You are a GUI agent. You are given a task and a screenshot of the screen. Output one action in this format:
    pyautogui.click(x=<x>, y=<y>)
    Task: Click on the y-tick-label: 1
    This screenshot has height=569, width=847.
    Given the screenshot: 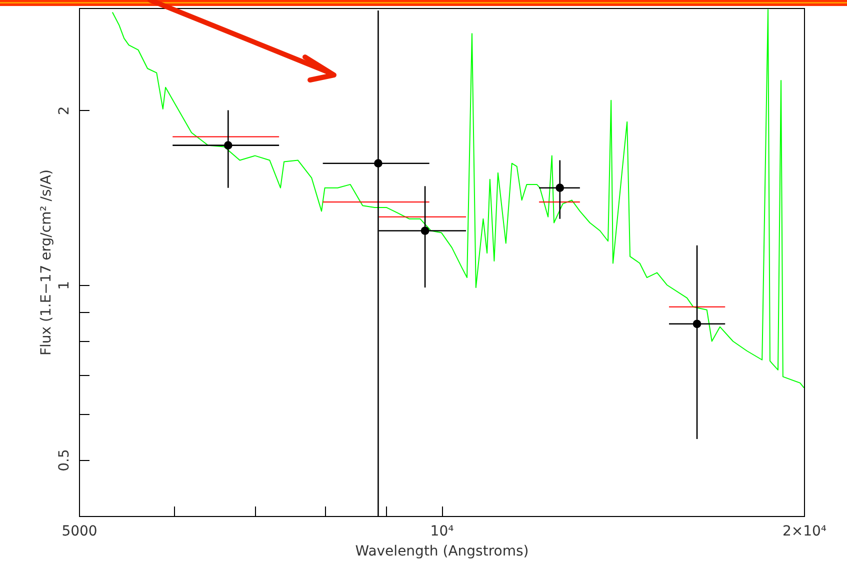 What is the action you would take?
    pyautogui.click(x=64, y=285)
    